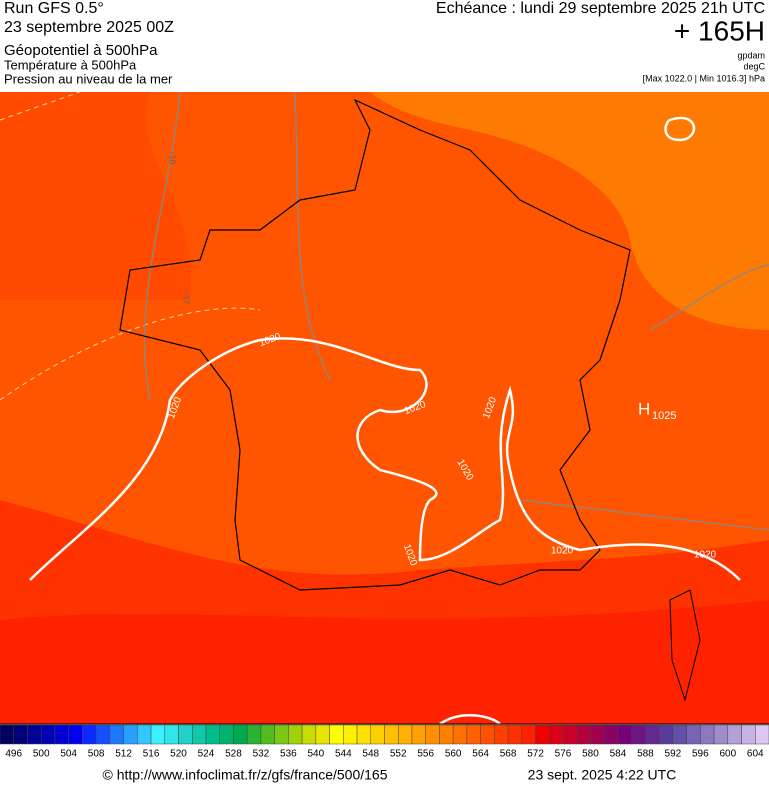  What do you see at coordinates (425, 754) in the screenshot?
I see `colorbar-tick-label: 556` at bounding box center [425, 754].